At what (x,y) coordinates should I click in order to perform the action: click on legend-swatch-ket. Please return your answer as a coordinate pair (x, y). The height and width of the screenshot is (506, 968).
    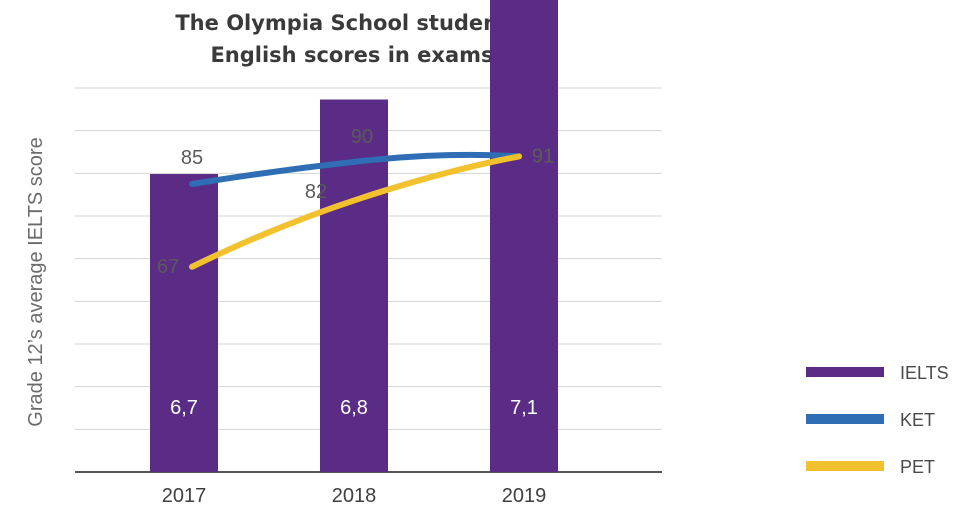
    Looking at the image, I should click on (845, 419).